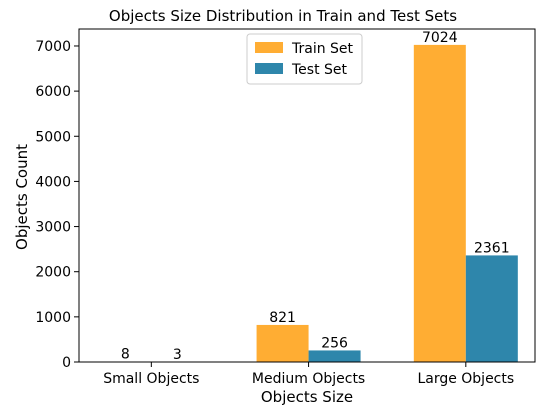 This screenshot has width=550, height=413. What do you see at coordinates (53, 92) in the screenshot?
I see `y-tick-label-6: 6000` at bounding box center [53, 92].